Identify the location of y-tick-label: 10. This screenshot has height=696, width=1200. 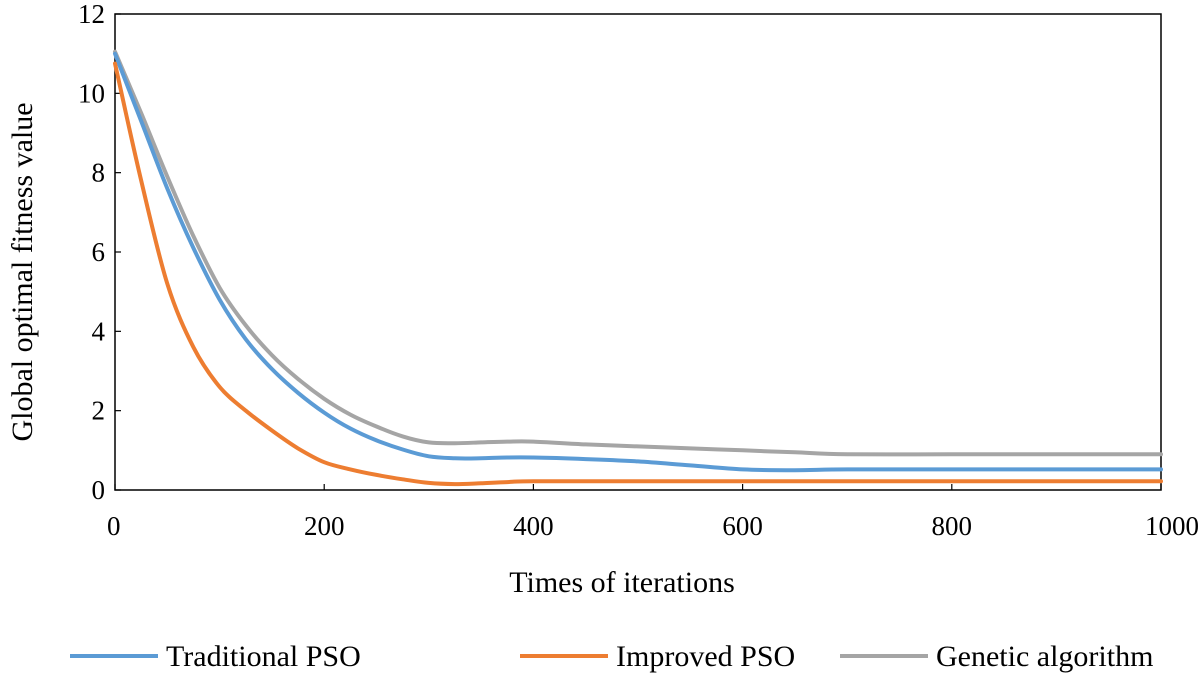
(91, 93).